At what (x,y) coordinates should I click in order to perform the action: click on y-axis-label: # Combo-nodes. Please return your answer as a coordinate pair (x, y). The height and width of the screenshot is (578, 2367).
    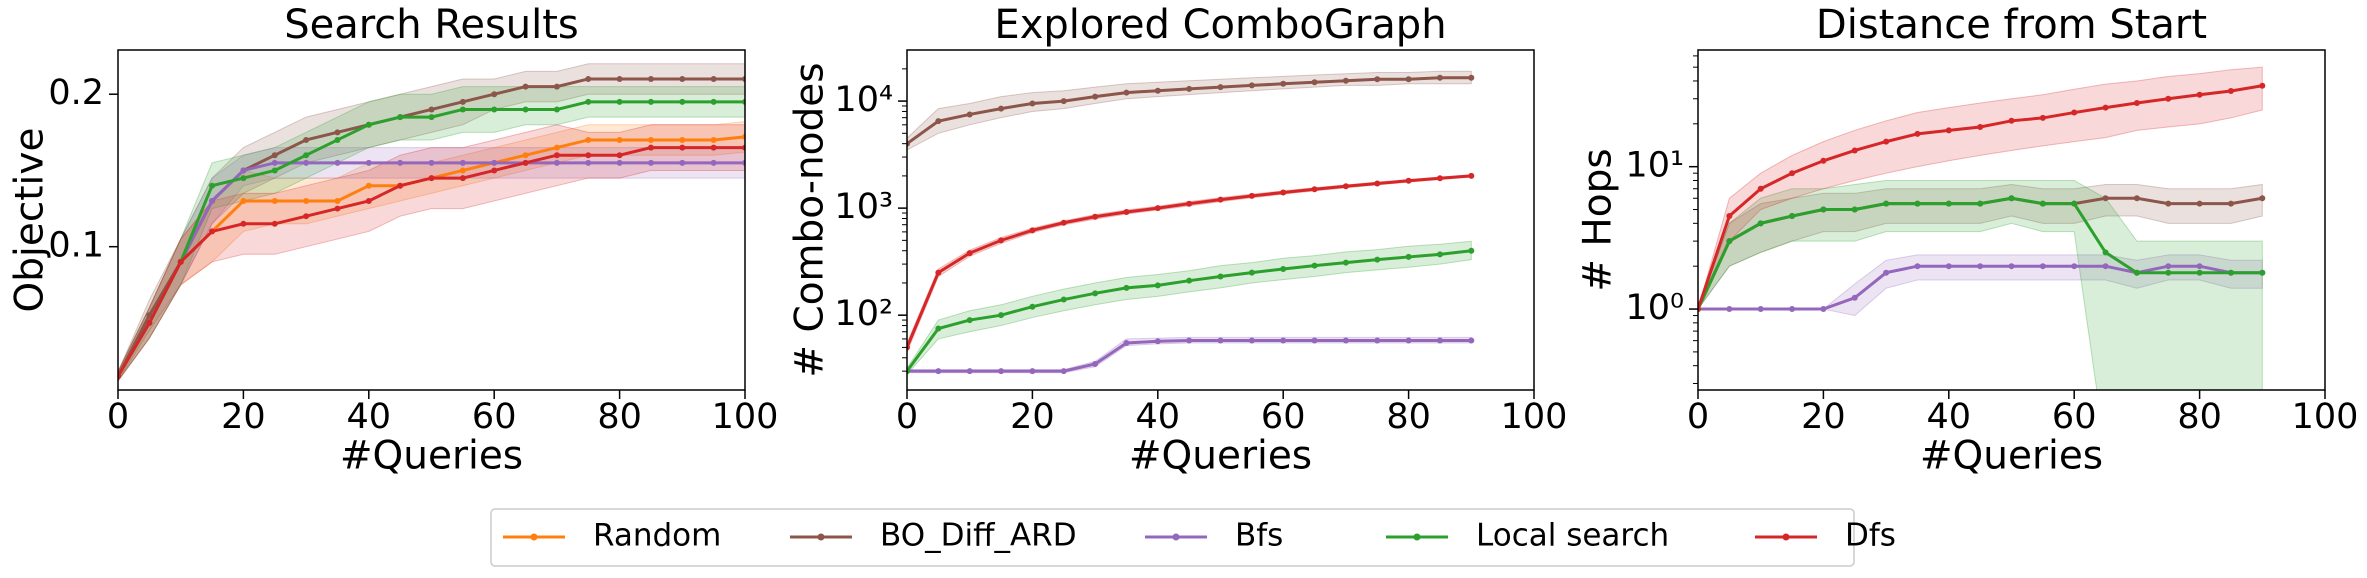
    Looking at the image, I should click on (810, 219).